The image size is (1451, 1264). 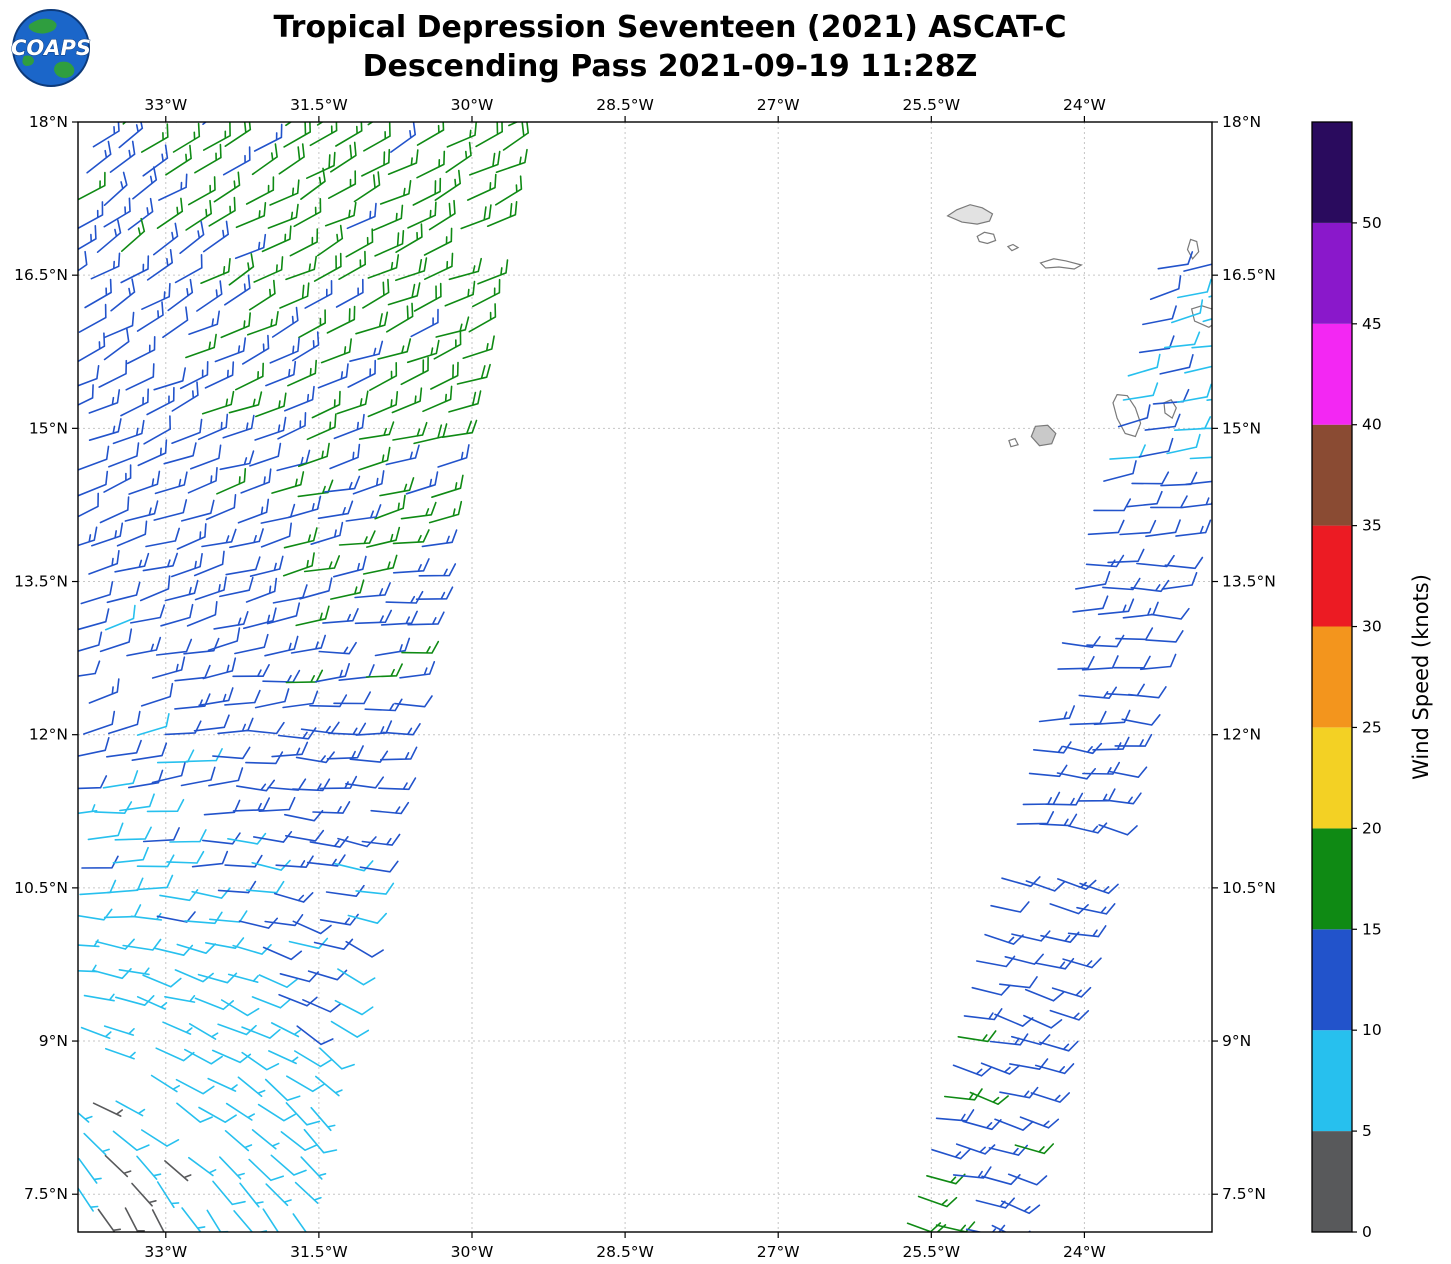 What do you see at coordinates (1372, 681) in the screenshot?
I see `colorbar: 0 5 10 15 20 25 30 35 40 45 50 Wind Speed (knots)` at bounding box center [1372, 681].